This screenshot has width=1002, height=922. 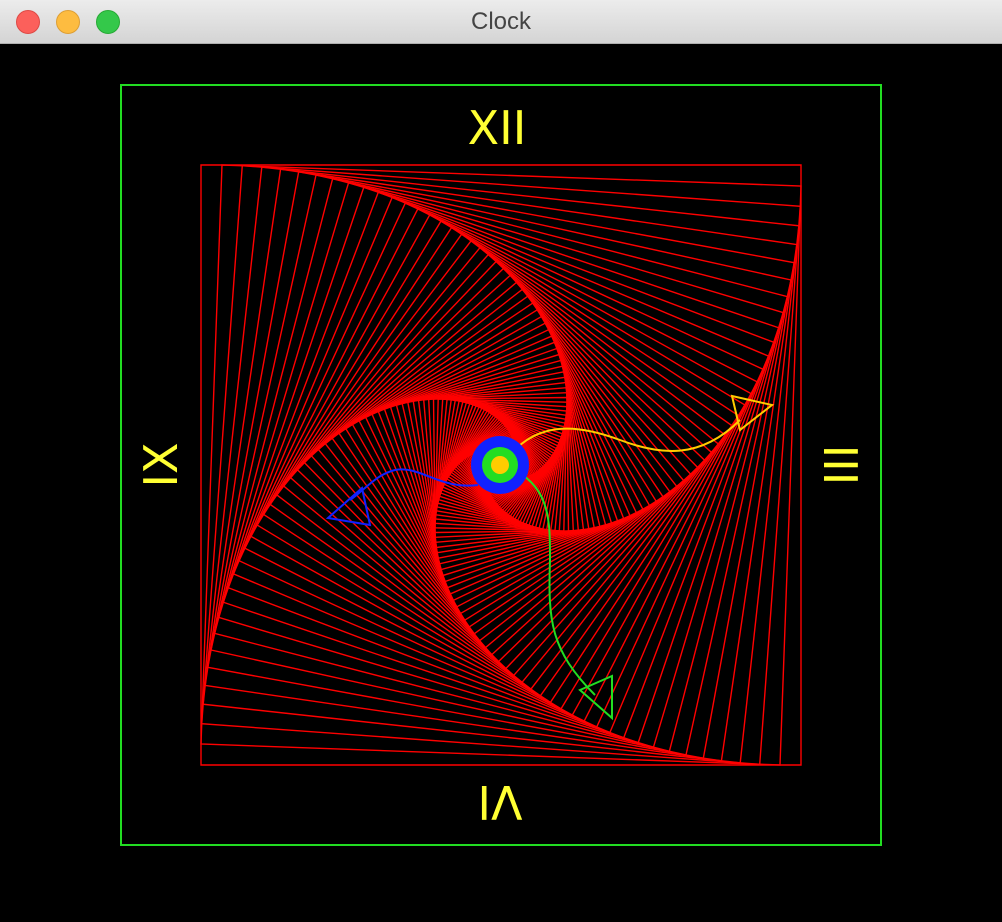 What do you see at coordinates (161, 464) in the screenshot?
I see `numeral-nine: IX` at bounding box center [161, 464].